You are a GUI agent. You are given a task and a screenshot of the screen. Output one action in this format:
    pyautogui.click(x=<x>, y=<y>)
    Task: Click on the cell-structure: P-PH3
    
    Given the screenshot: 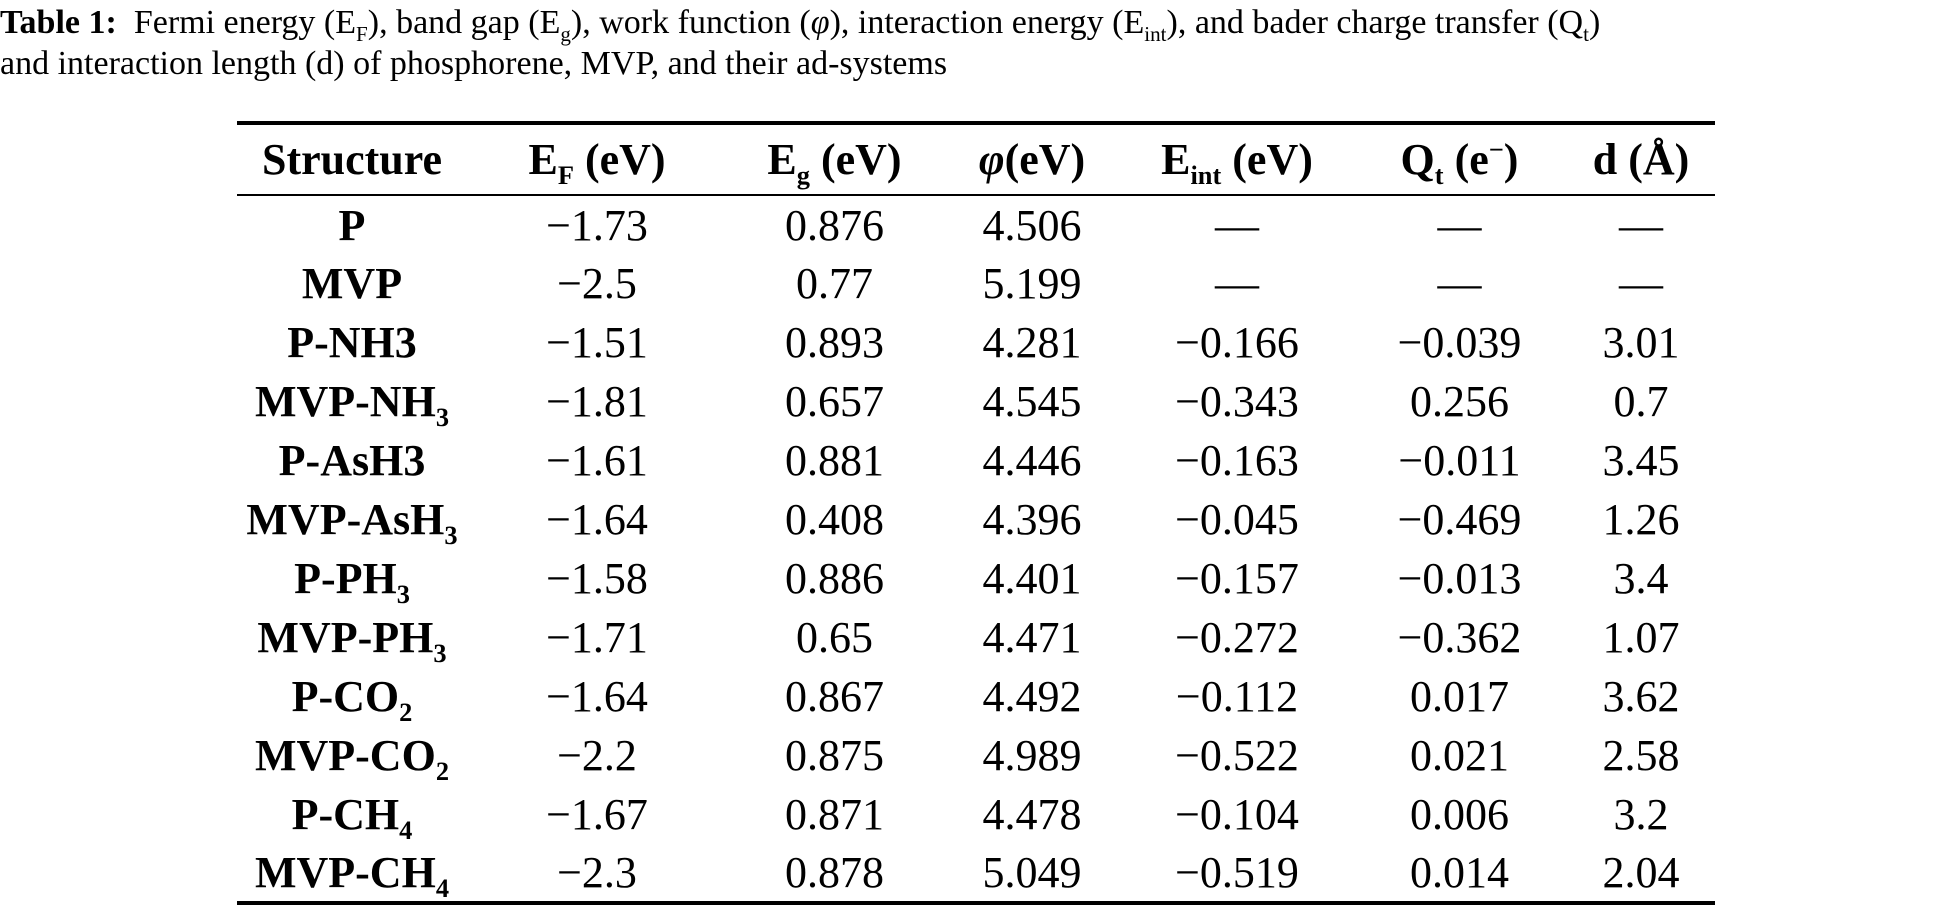 What is the action you would take?
    pyautogui.click(x=352, y=578)
    